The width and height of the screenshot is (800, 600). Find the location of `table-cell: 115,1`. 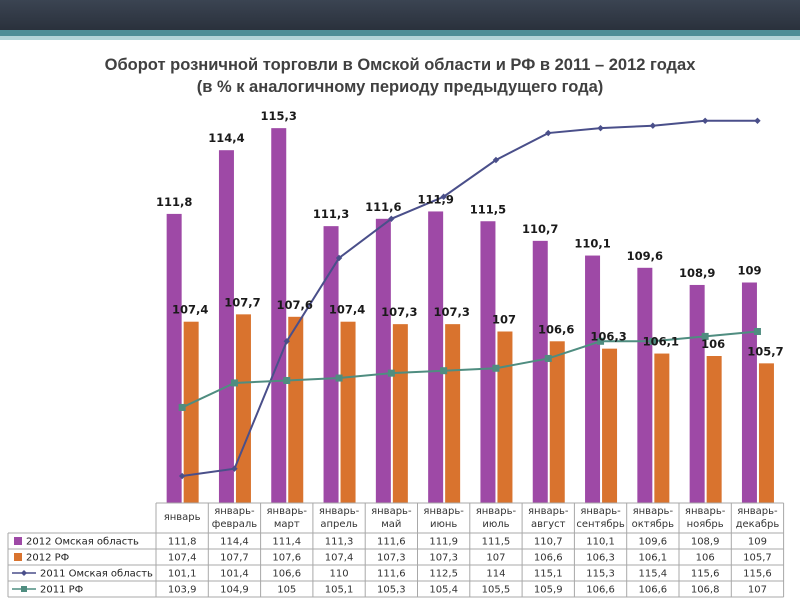

table-cell: 115,1 is located at coordinates (548, 574).